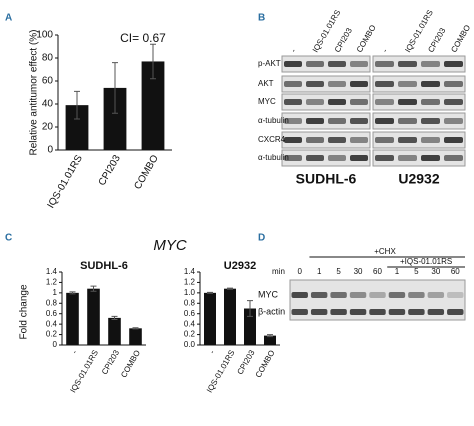 Image resolution: width=474 pixels, height=426 pixels. Describe the element at coordinates (418, 179) in the screenshot. I see `cell-line-label: U2932` at that location.